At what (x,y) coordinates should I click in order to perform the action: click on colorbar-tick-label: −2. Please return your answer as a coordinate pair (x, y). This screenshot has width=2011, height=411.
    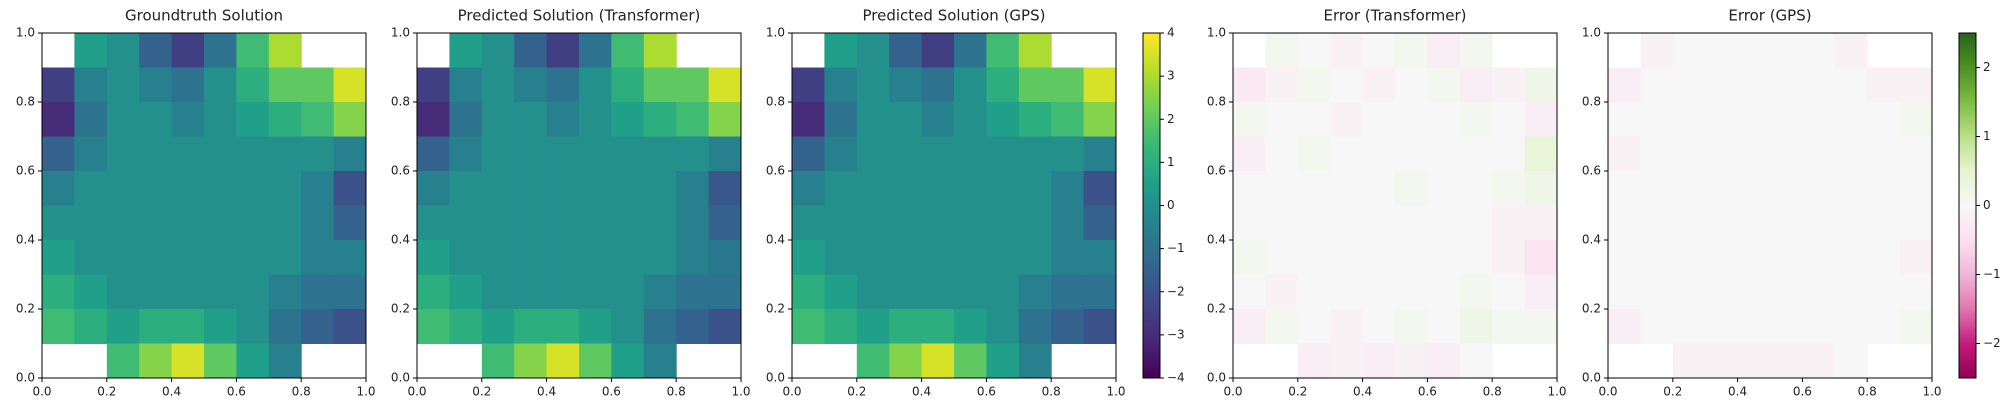
    Looking at the image, I should click on (1176, 291).